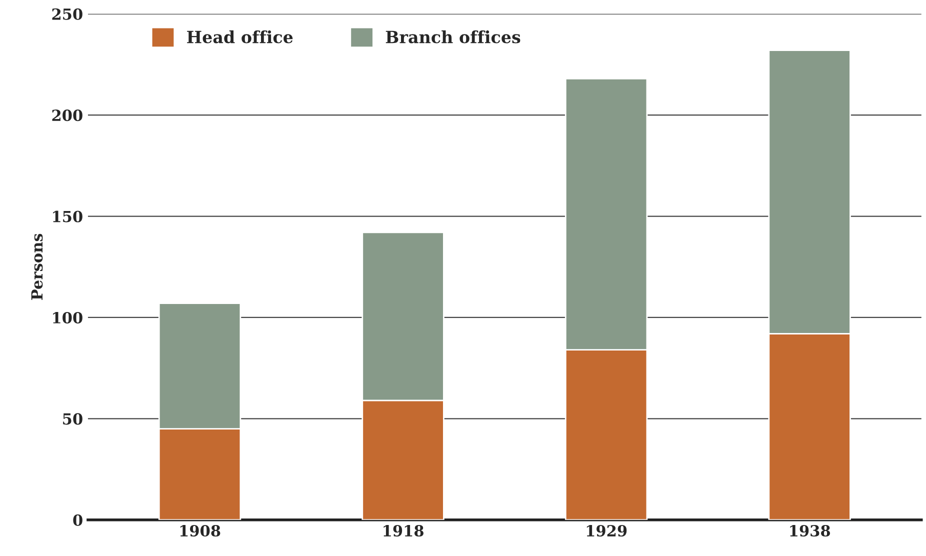  What do you see at coordinates (67, 318) in the screenshot?
I see `y-tick-label: 100` at bounding box center [67, 318].